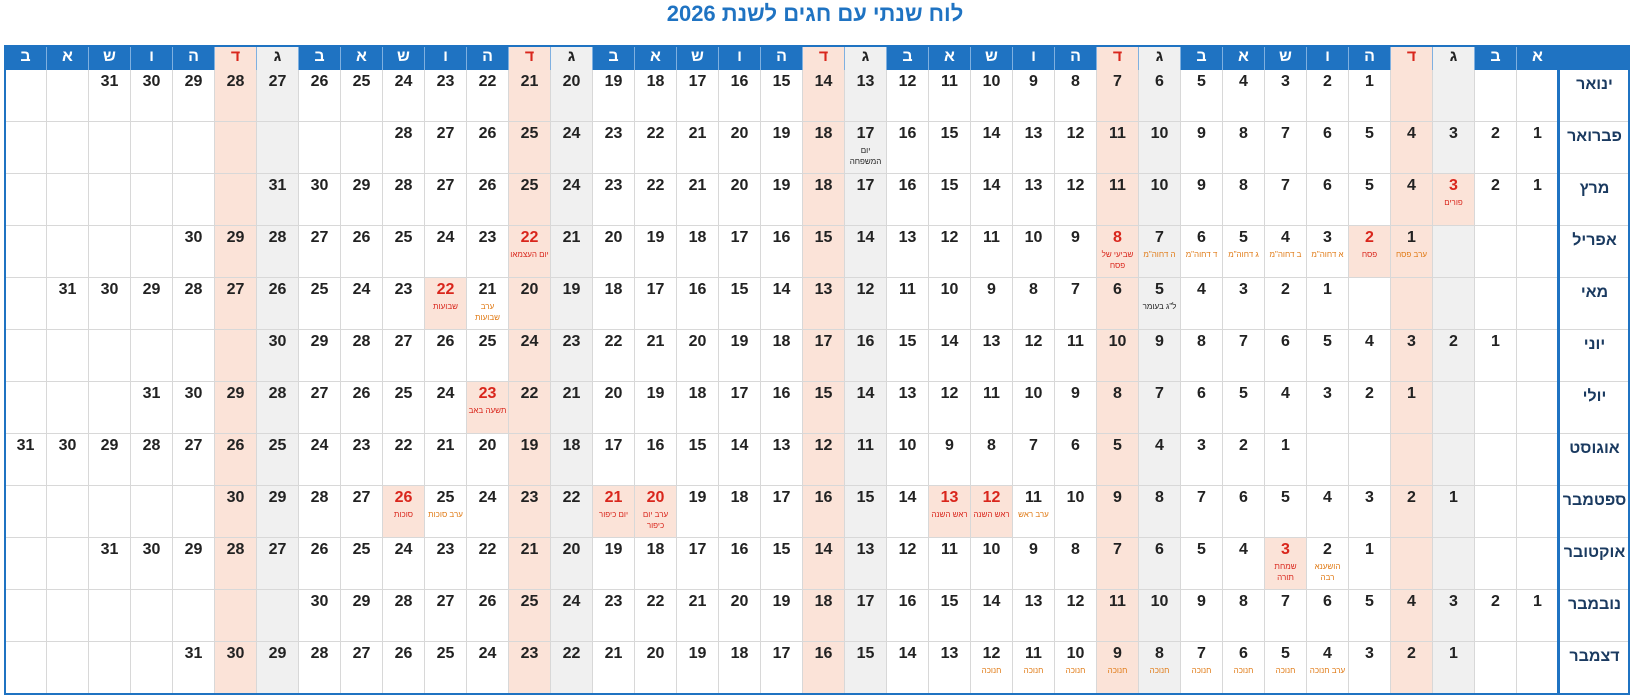  I want to click on day-cell: 8, so click(1244, 616).